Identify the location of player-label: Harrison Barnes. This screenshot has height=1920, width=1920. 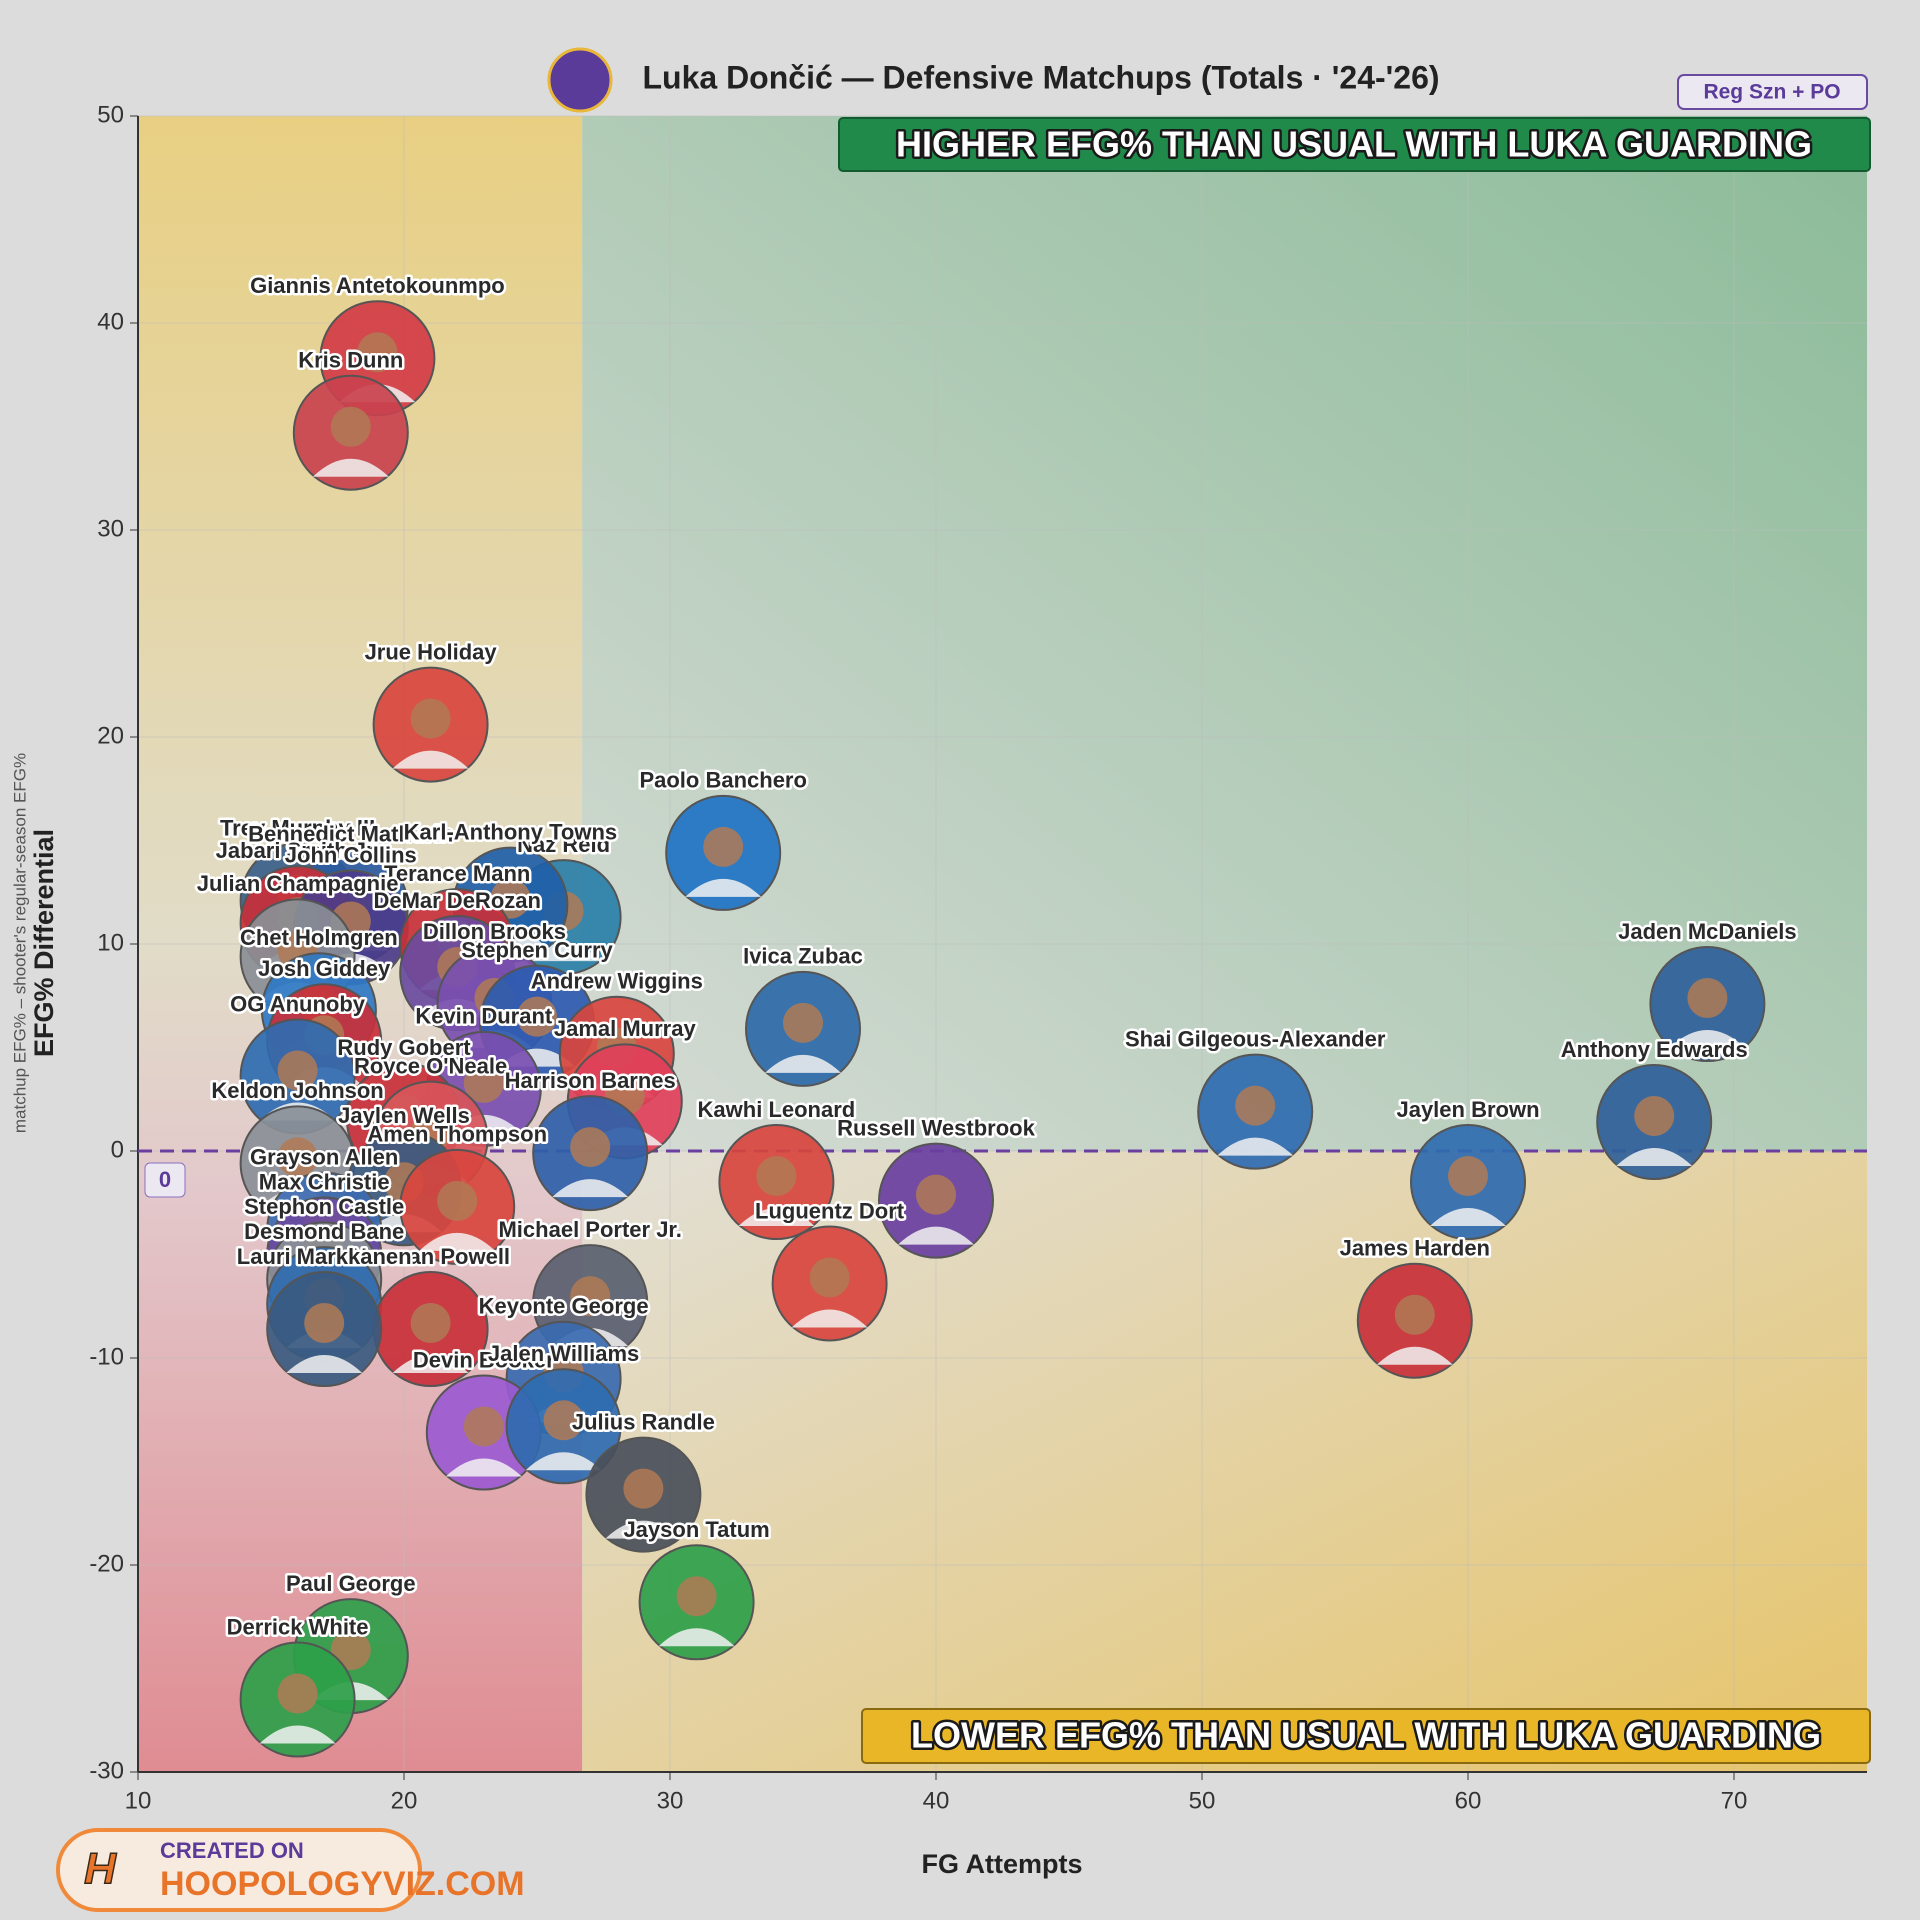
(590, 1080).